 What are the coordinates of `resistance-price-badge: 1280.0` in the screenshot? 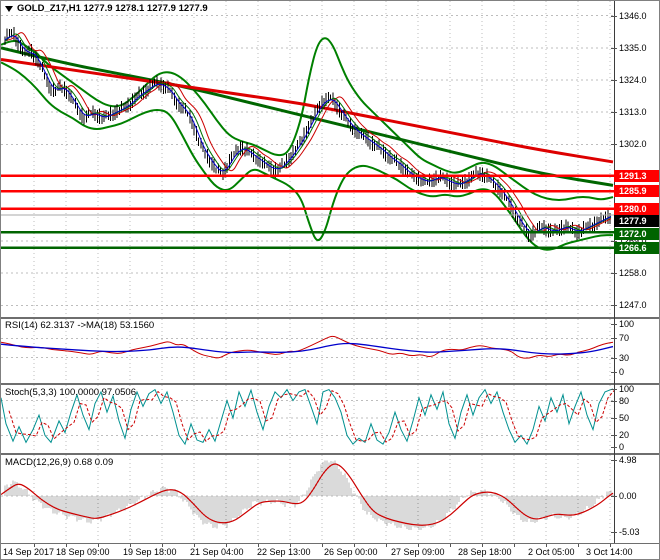 It's located at (636, 208).